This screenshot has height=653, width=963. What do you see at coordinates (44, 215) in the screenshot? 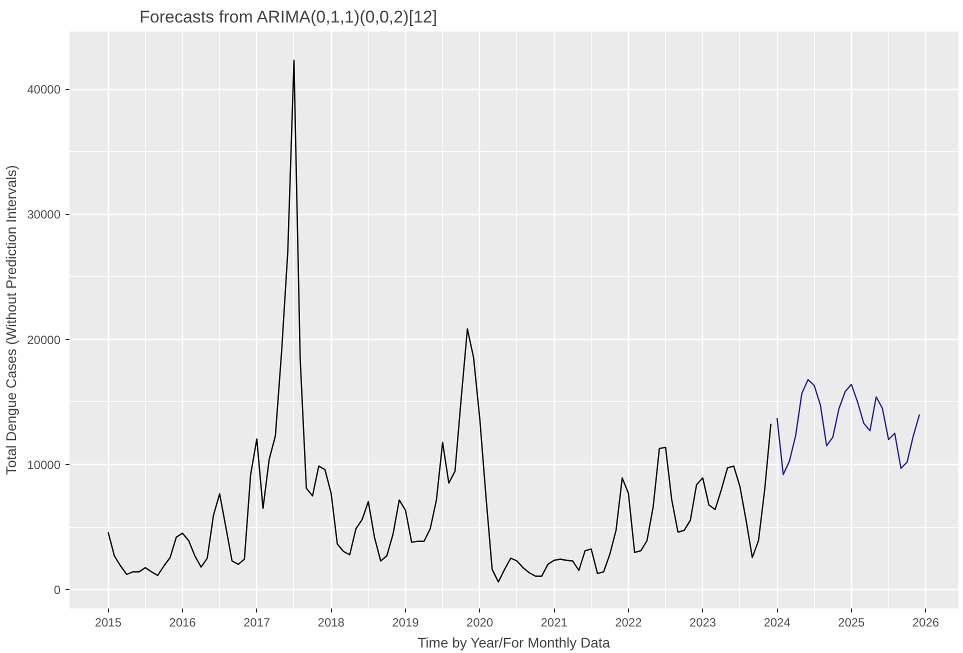
I see `y-tick-label: 30000` at bounding box center [44, 215].